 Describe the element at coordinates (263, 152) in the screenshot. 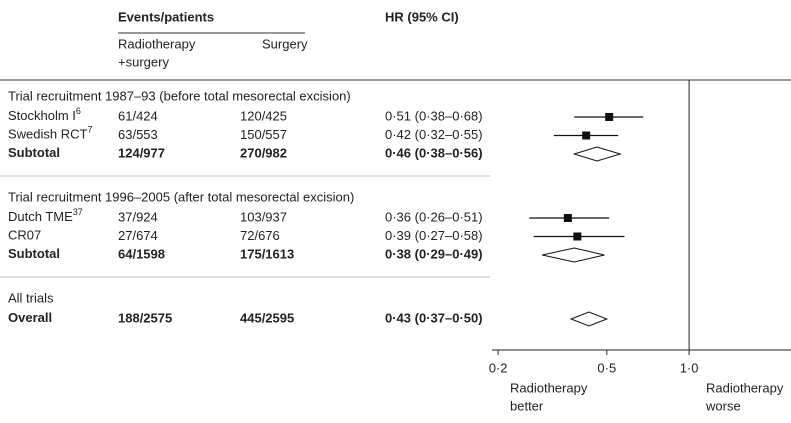

I see `surgery-events: 270/982` at that location.